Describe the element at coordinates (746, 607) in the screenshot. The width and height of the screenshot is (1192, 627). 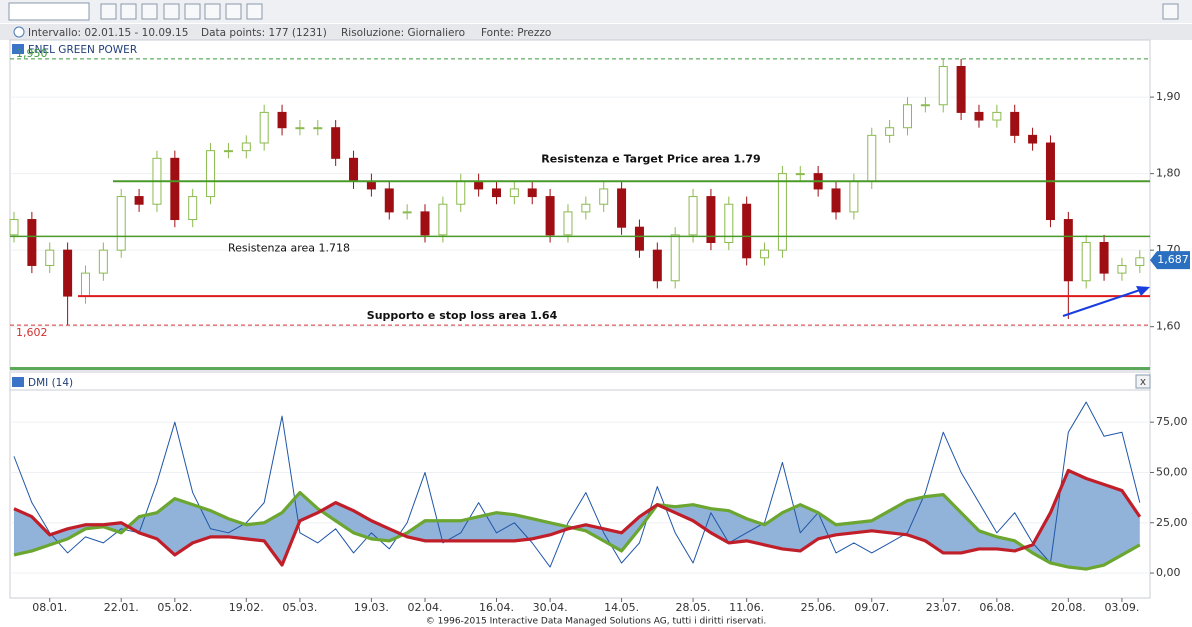
I see `x-tick-label: 11.06.` at that location.